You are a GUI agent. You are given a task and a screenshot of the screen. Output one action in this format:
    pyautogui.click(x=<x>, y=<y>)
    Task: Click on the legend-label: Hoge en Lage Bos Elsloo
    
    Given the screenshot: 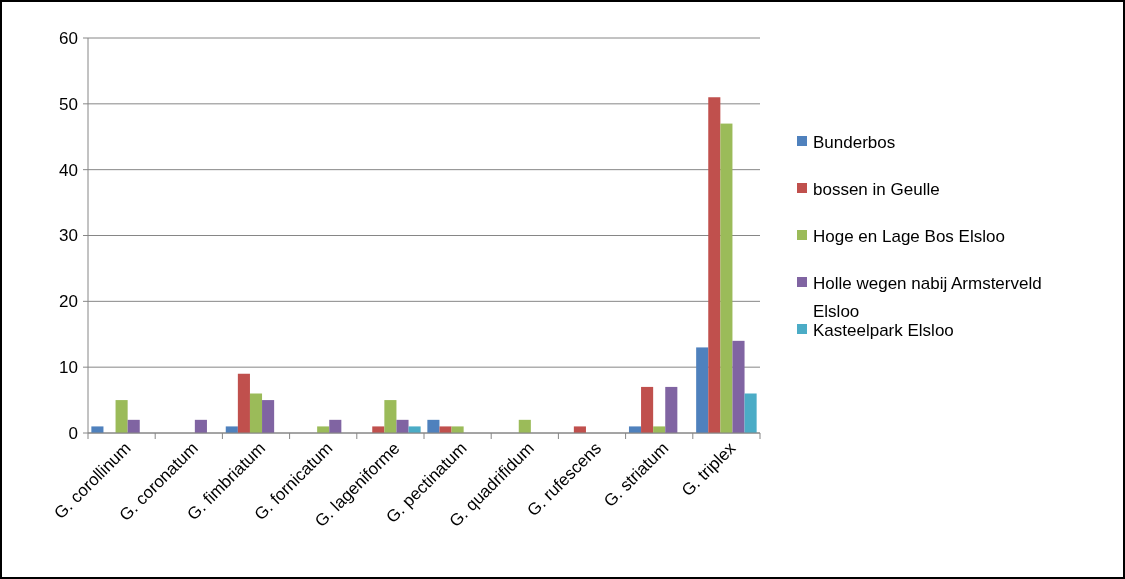 What is the action you would take?
    pyautogui.click(x=909, y=236)
    